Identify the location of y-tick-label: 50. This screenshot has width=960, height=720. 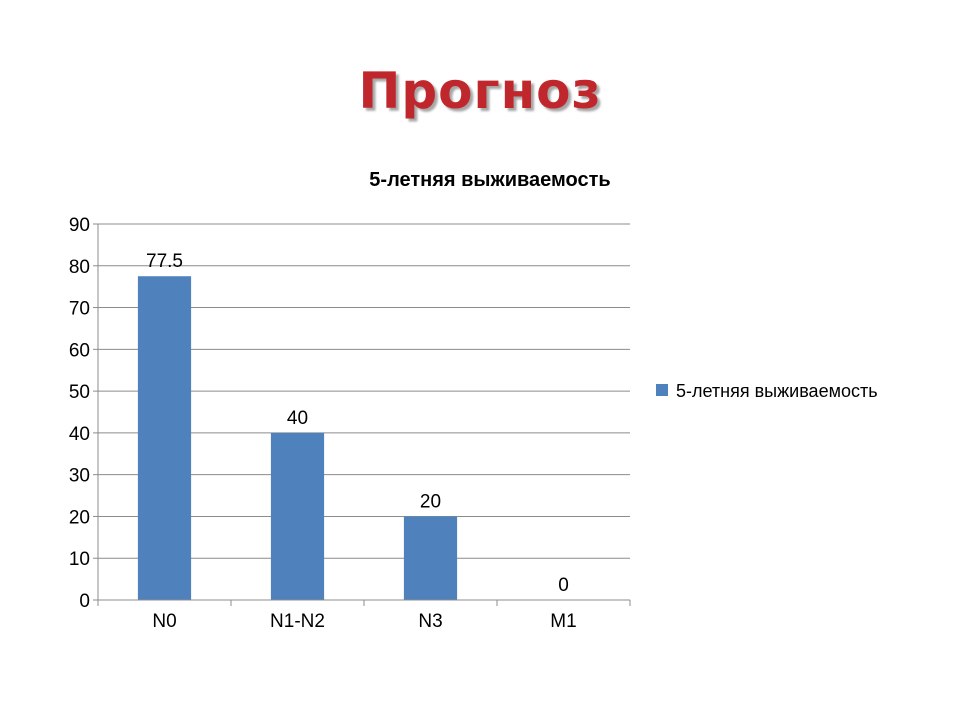
(79, 392).